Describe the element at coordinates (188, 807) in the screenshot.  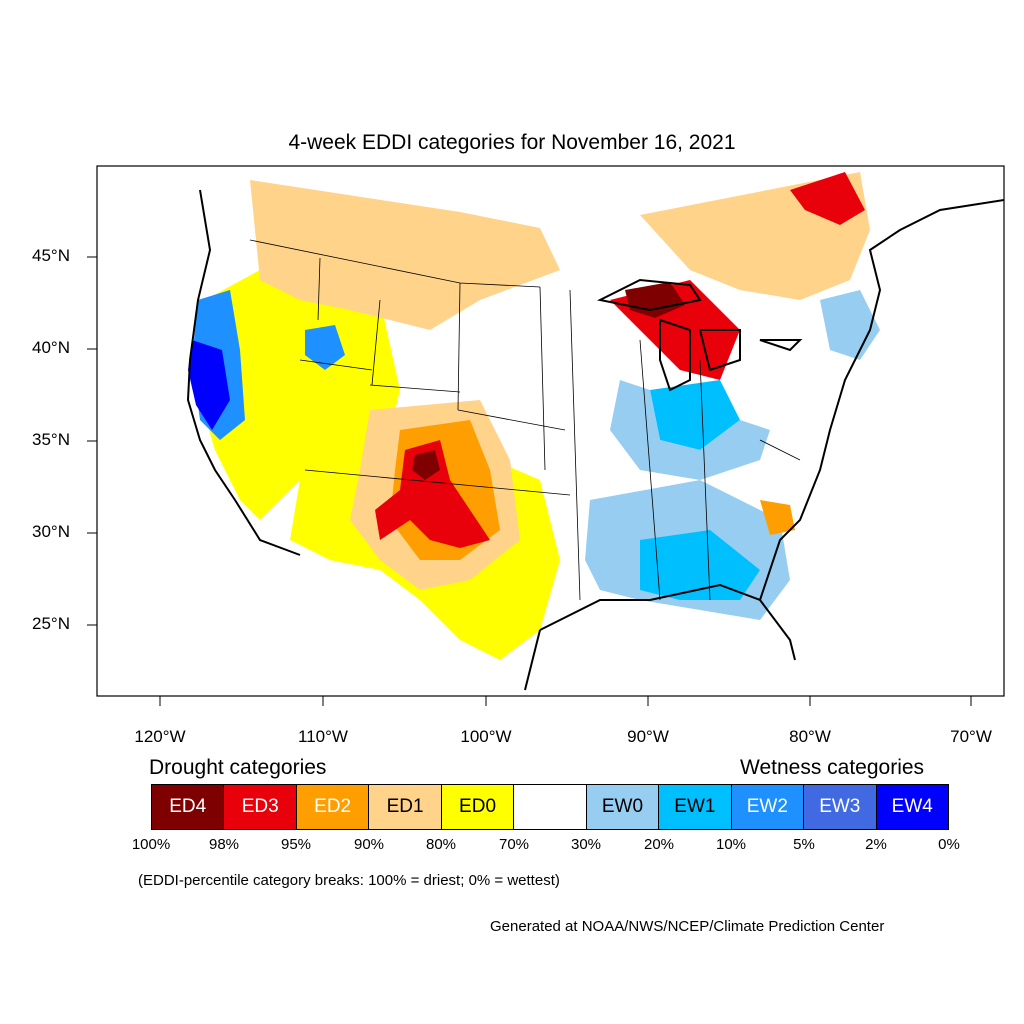
I see `legend-cell-ed4: ED4` at that location.